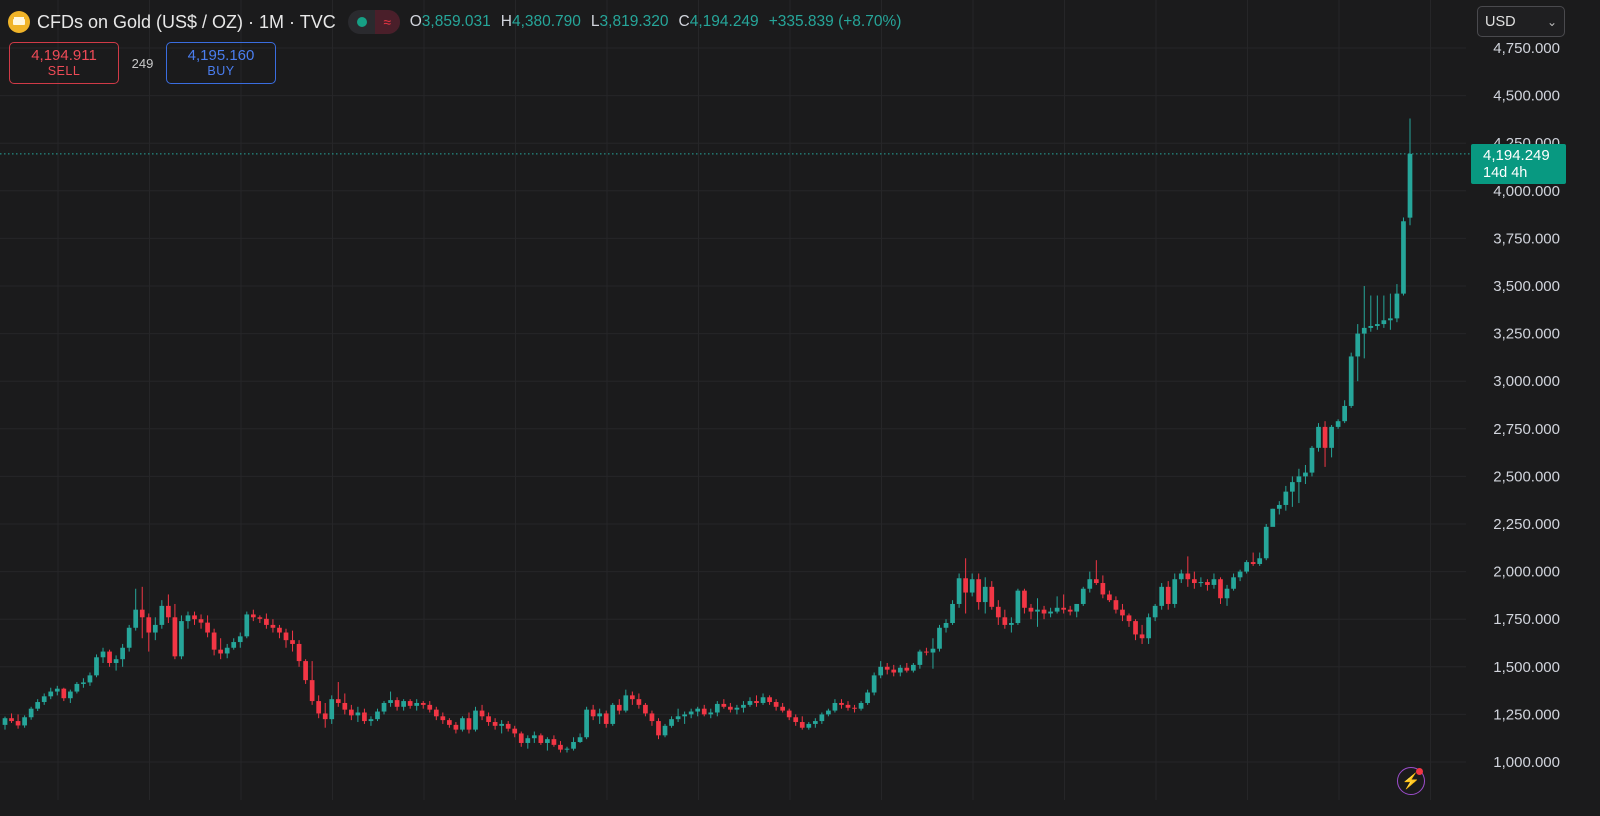 The image size is (1600, 816). I want to click on lightning-icon: ⚡, so click(1411, 781).